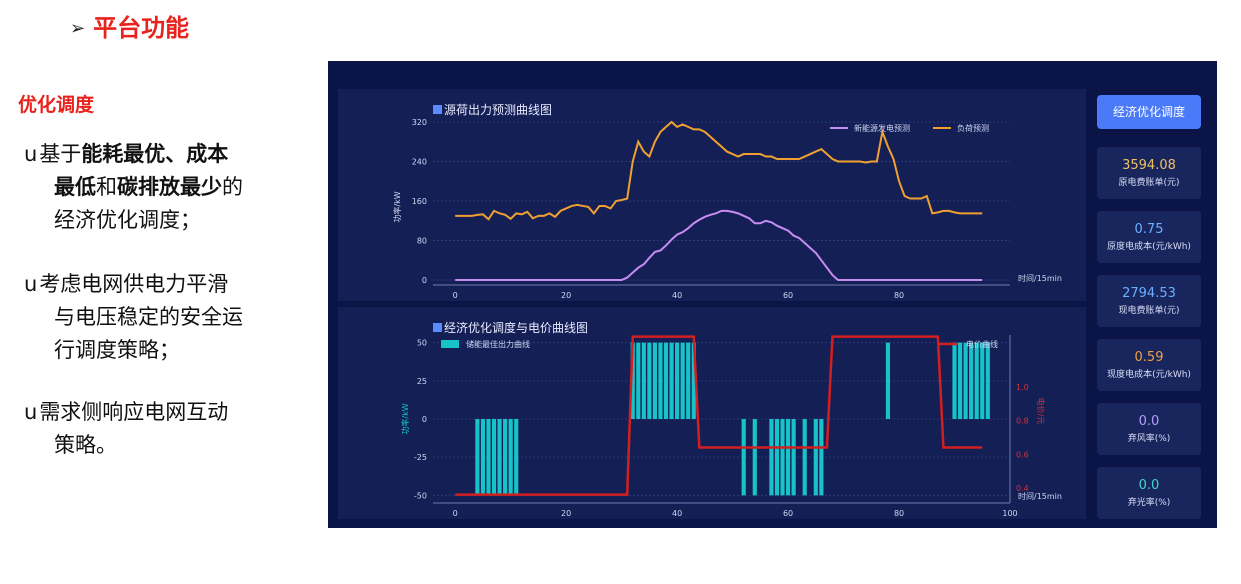 Image resolution: width=1241 pixels, height=584 pixels. I want to click on legend-label: 储能最佳出力曲线, so click(498, 344).